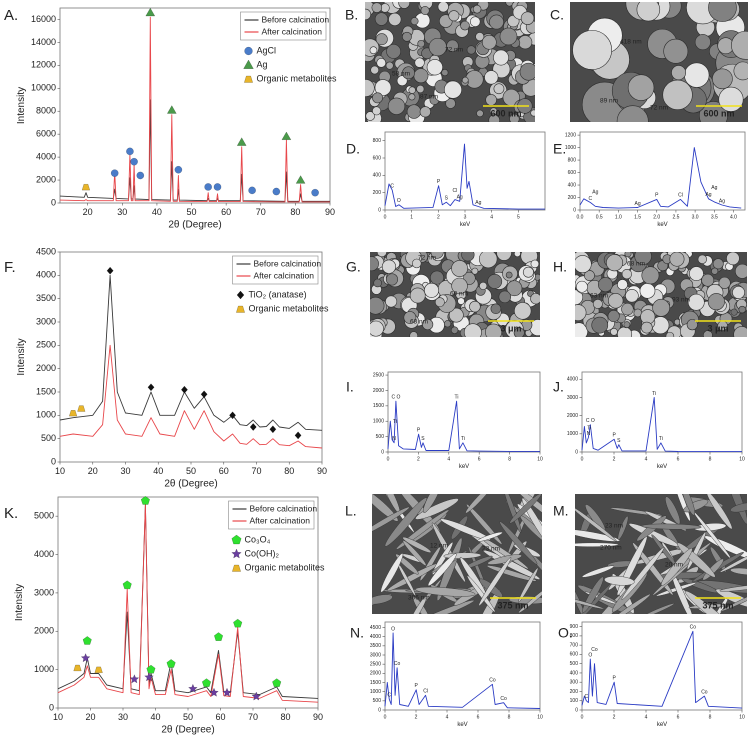 This screenshot has height=739, width=750. What do you see at coordinates (560, 267) in the screenshot?
I see `panel-label: H.` at bounding box center [560, 267].